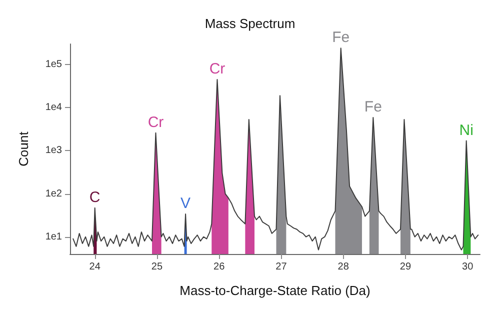 The height and width of the screenshot is (320, 500). Describe the element at coordinates (250, 23) in the screenshot. I see `chart-title: Mass Spectrum` at that location.